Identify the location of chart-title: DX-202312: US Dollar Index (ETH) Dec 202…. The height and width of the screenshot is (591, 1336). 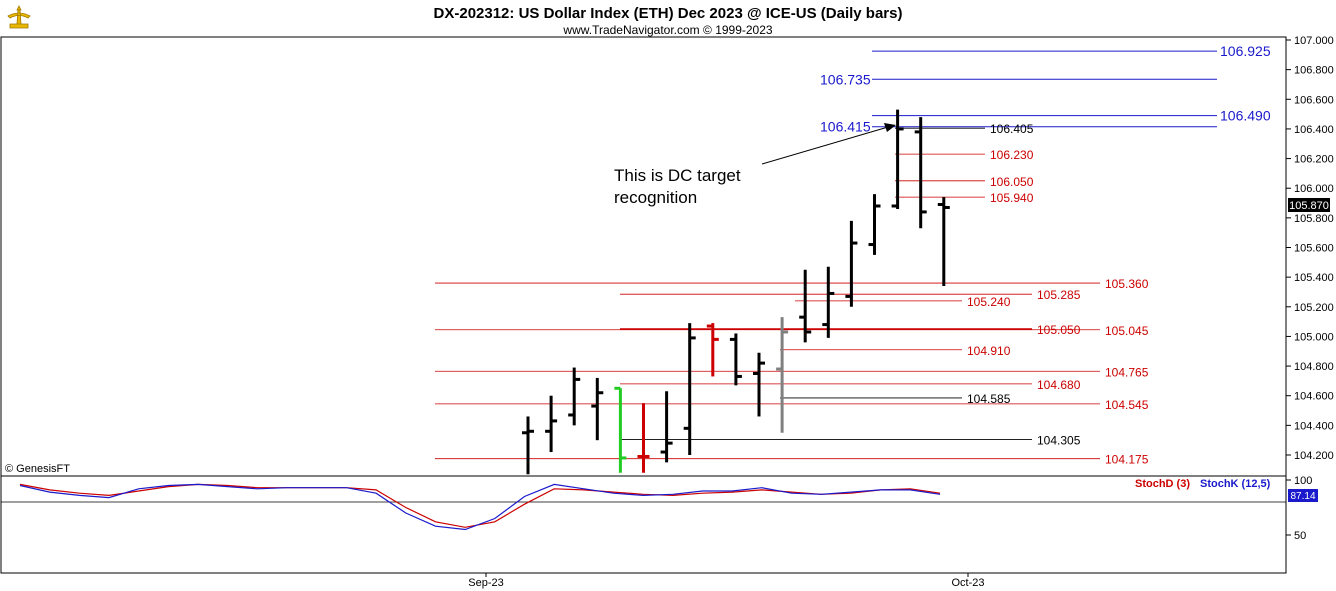
(668, 13).